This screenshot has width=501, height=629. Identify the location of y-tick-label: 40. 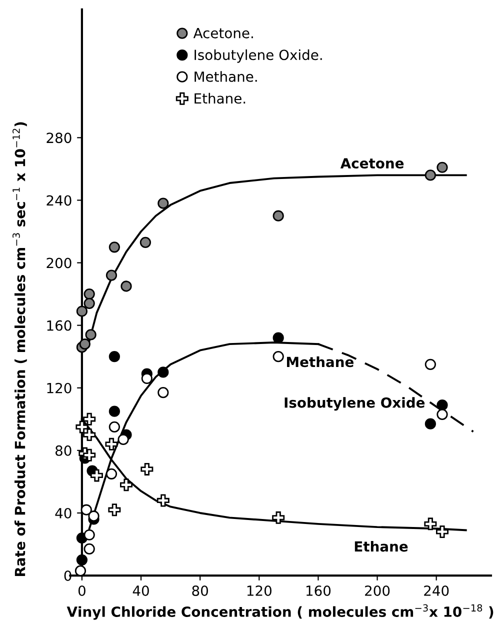
(63, 513).